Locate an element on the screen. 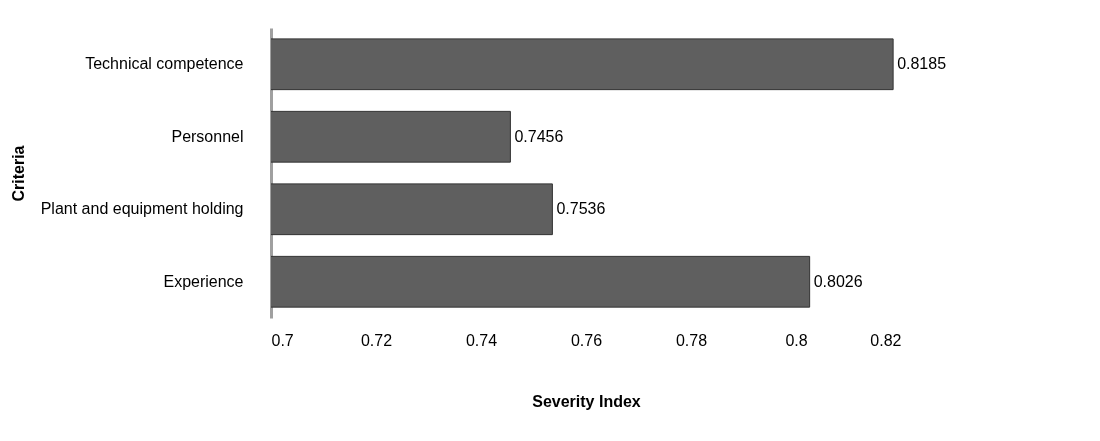  data-label: 0.8185 is located at coordinates (922, 64).